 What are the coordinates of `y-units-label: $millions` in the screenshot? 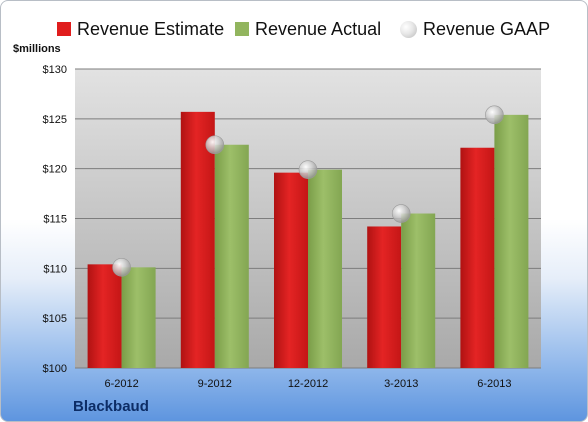 It's located at (37, 49).